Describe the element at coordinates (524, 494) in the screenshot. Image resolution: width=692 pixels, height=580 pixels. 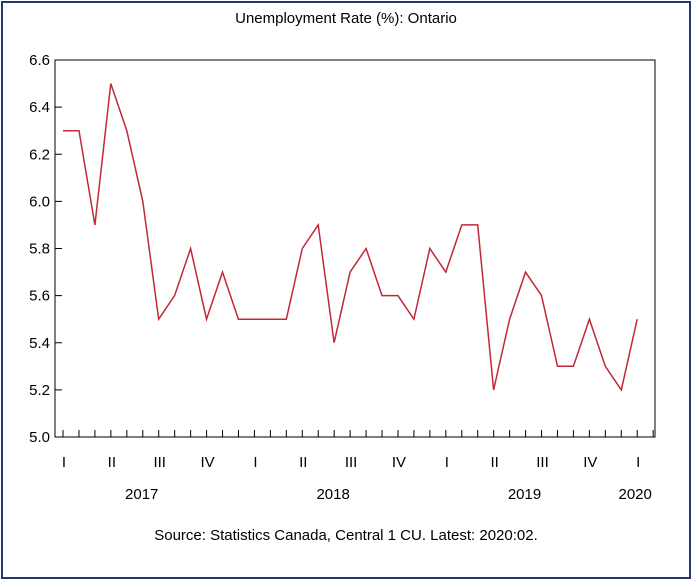
I see `x-year-label: 2019` at that location.